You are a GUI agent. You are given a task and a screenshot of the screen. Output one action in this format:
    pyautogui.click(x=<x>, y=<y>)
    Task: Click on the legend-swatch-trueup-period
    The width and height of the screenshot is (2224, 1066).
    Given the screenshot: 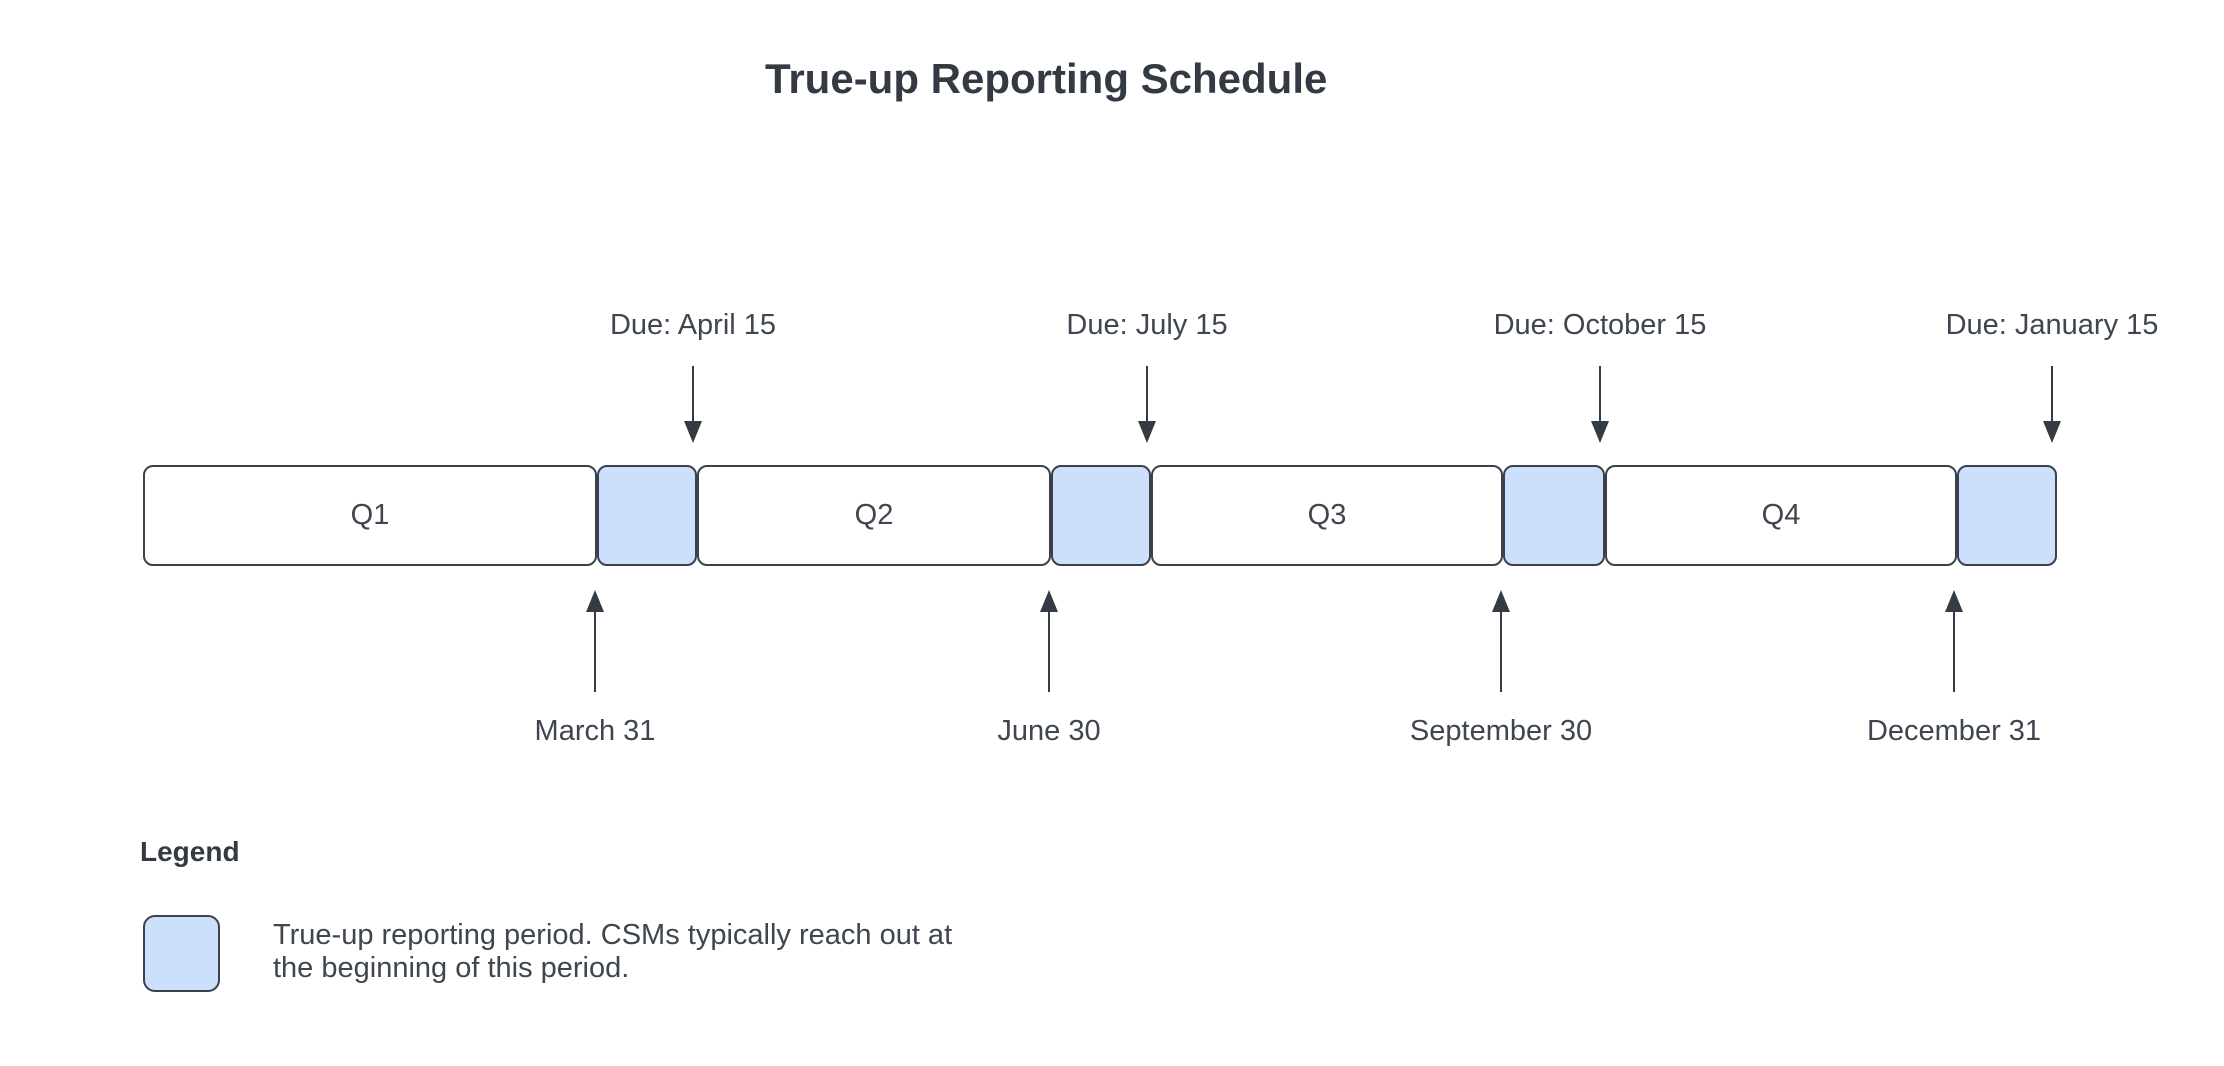 What is the action you would take?
    pyautogui.click(x=181, y=953)
    